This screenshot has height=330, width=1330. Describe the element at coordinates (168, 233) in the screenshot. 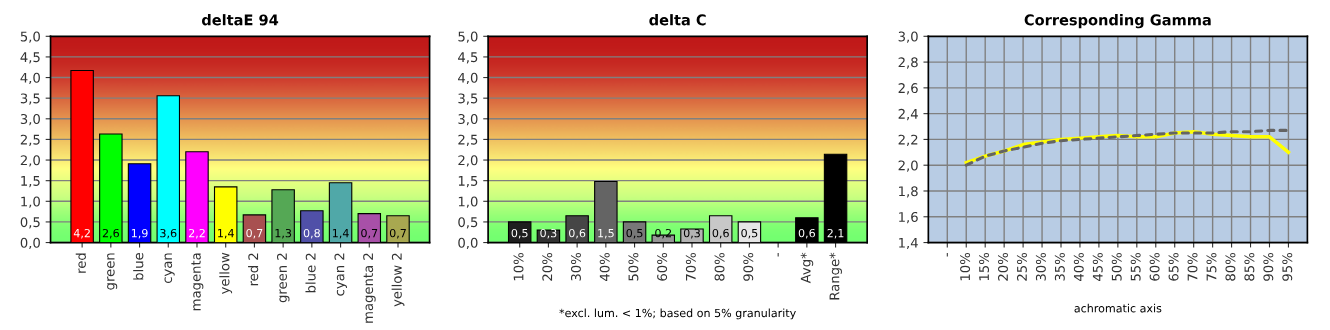

I see `data-label: 3,6` at that location.